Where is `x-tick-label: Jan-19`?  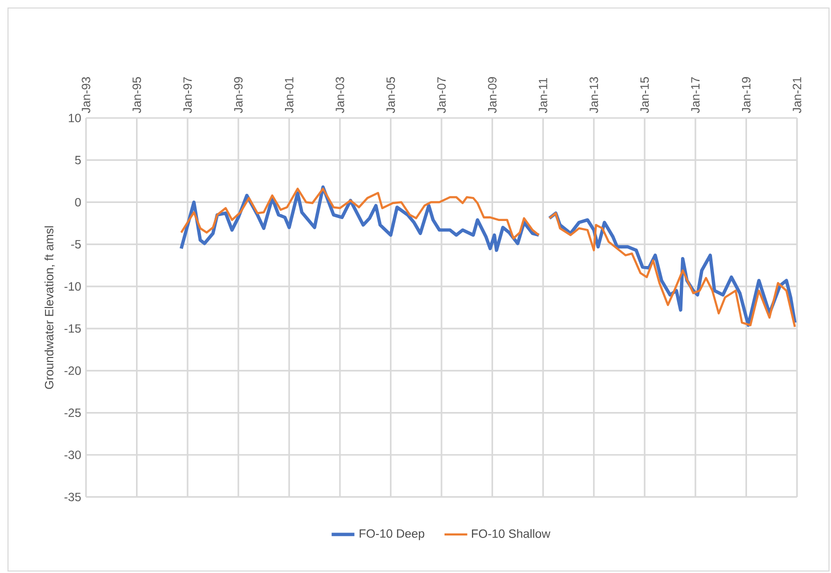 x-tick-label: Jan-19 is located at coordinates (746, 95).